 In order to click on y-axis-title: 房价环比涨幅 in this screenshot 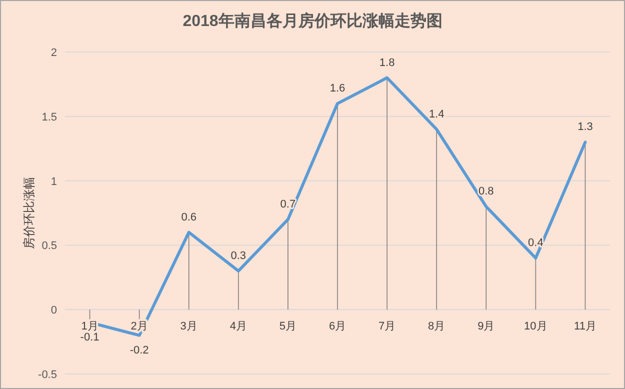, I will do `click(29, 213)`.